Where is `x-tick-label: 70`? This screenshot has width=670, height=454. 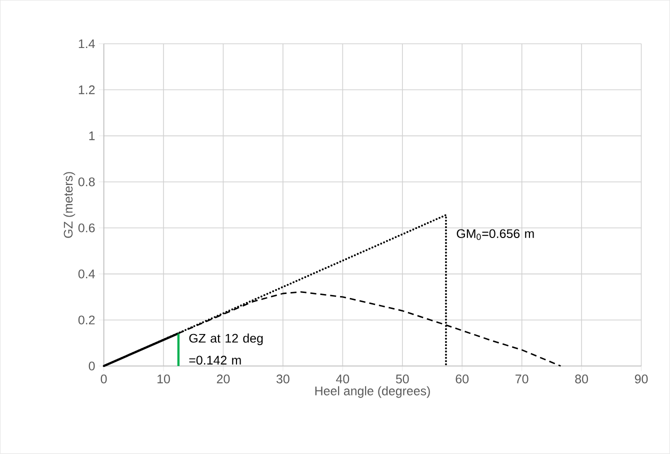
x-tick-label: 70 is located at coordinates (522, 379).